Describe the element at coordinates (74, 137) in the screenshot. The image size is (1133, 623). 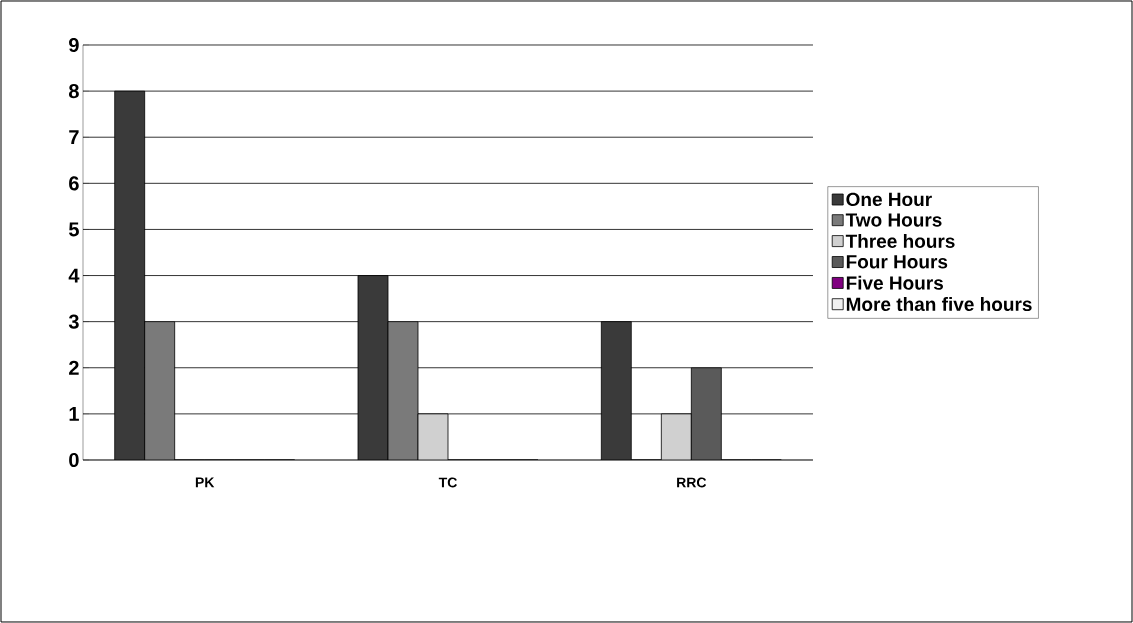
I see `y-tick-label: 7` at that location.